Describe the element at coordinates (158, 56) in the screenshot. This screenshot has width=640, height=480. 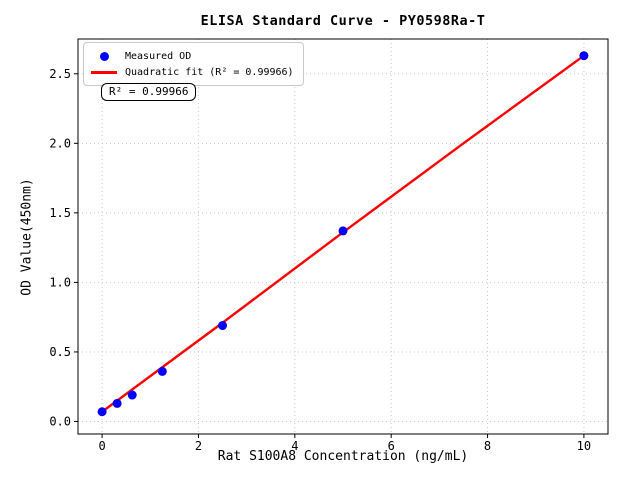
I see `legend-label-measured-od: Measured OD` at that location.